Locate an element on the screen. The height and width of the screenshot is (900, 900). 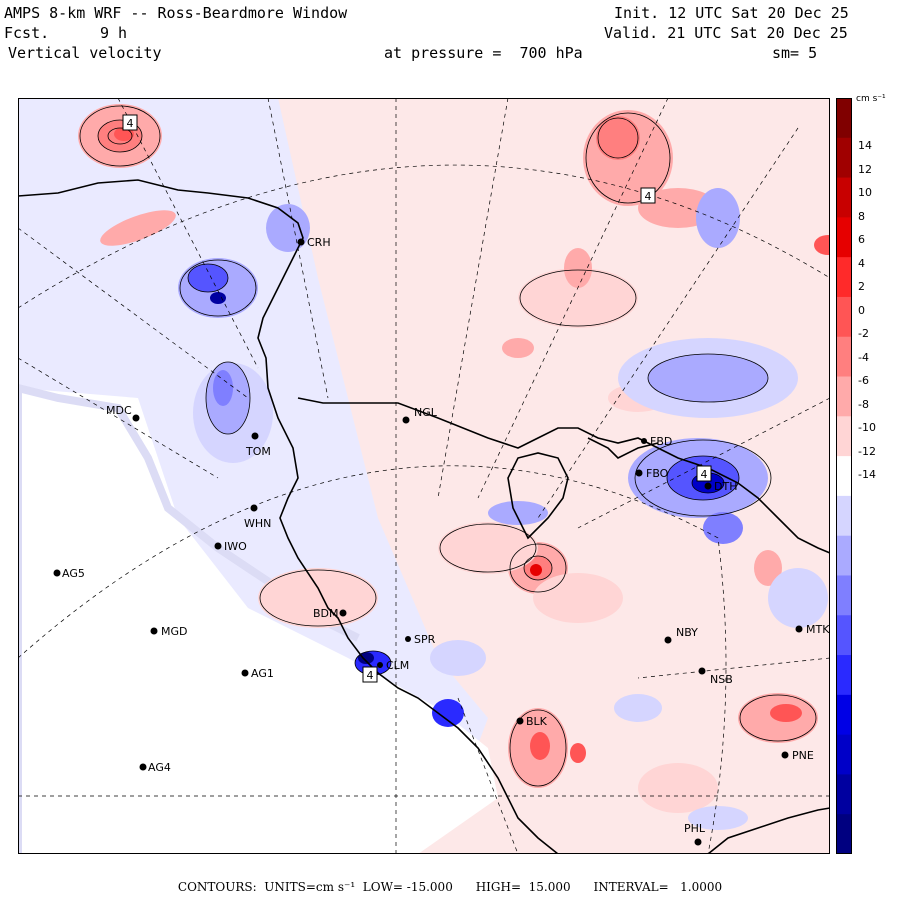
station-NGL: NGL is located at coordinates (420, 415).